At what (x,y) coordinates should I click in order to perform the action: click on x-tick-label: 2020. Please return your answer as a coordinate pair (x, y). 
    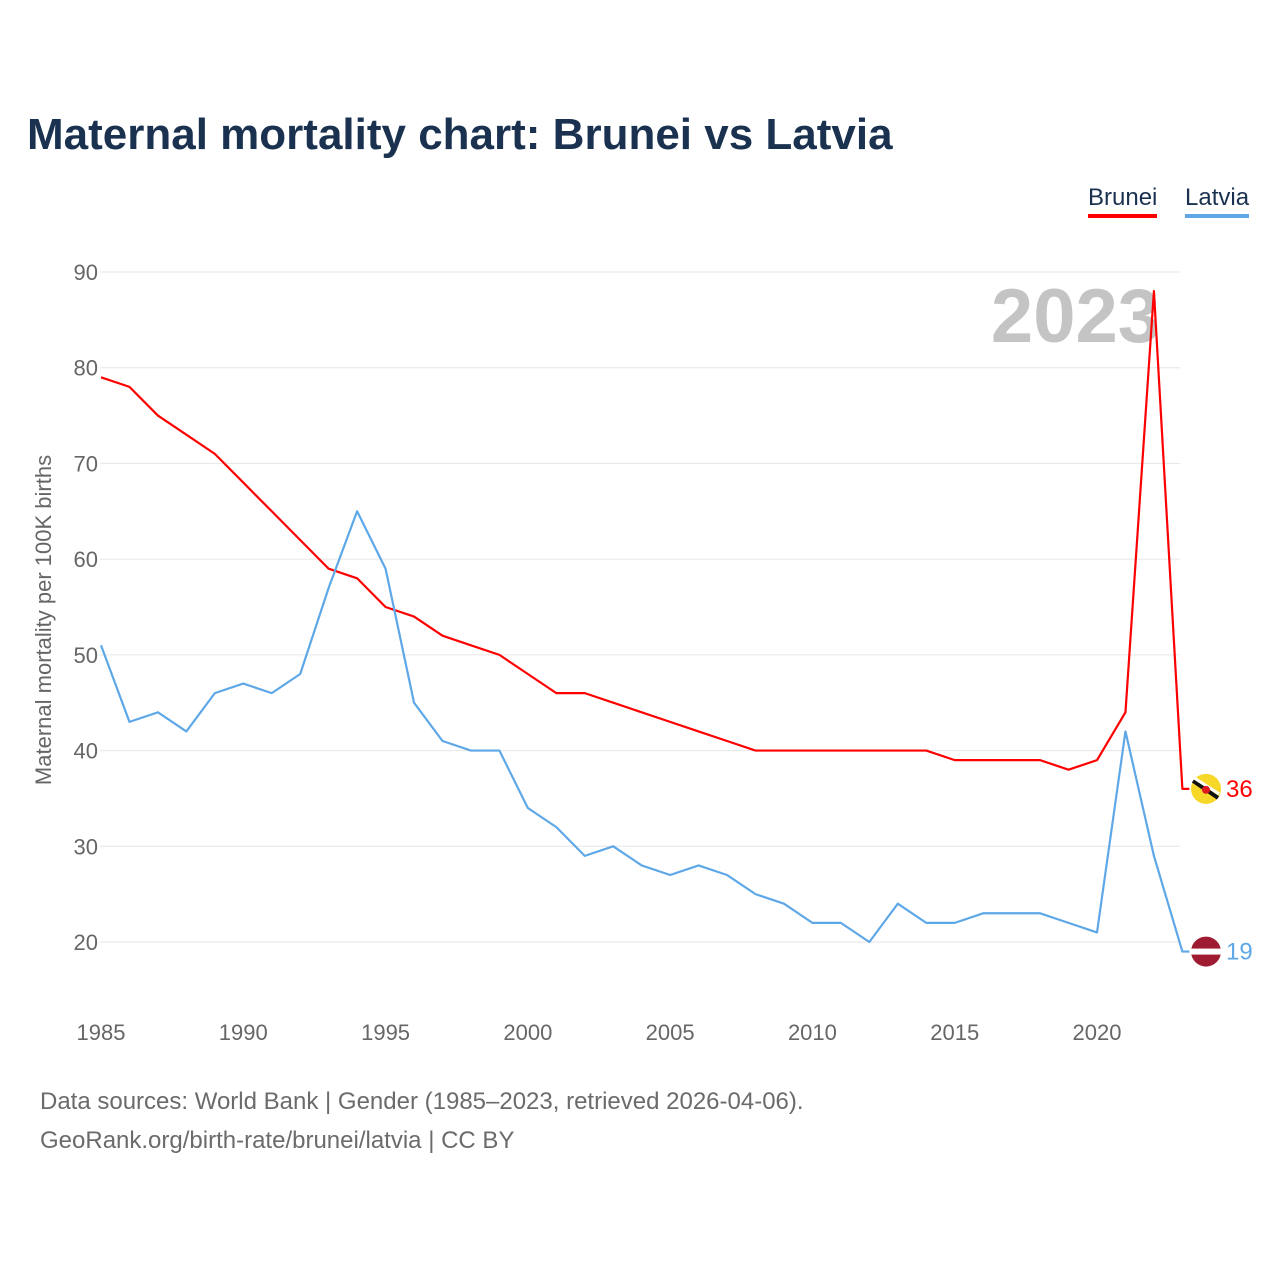
    Looking at the image, I should click on (1097, 1032).